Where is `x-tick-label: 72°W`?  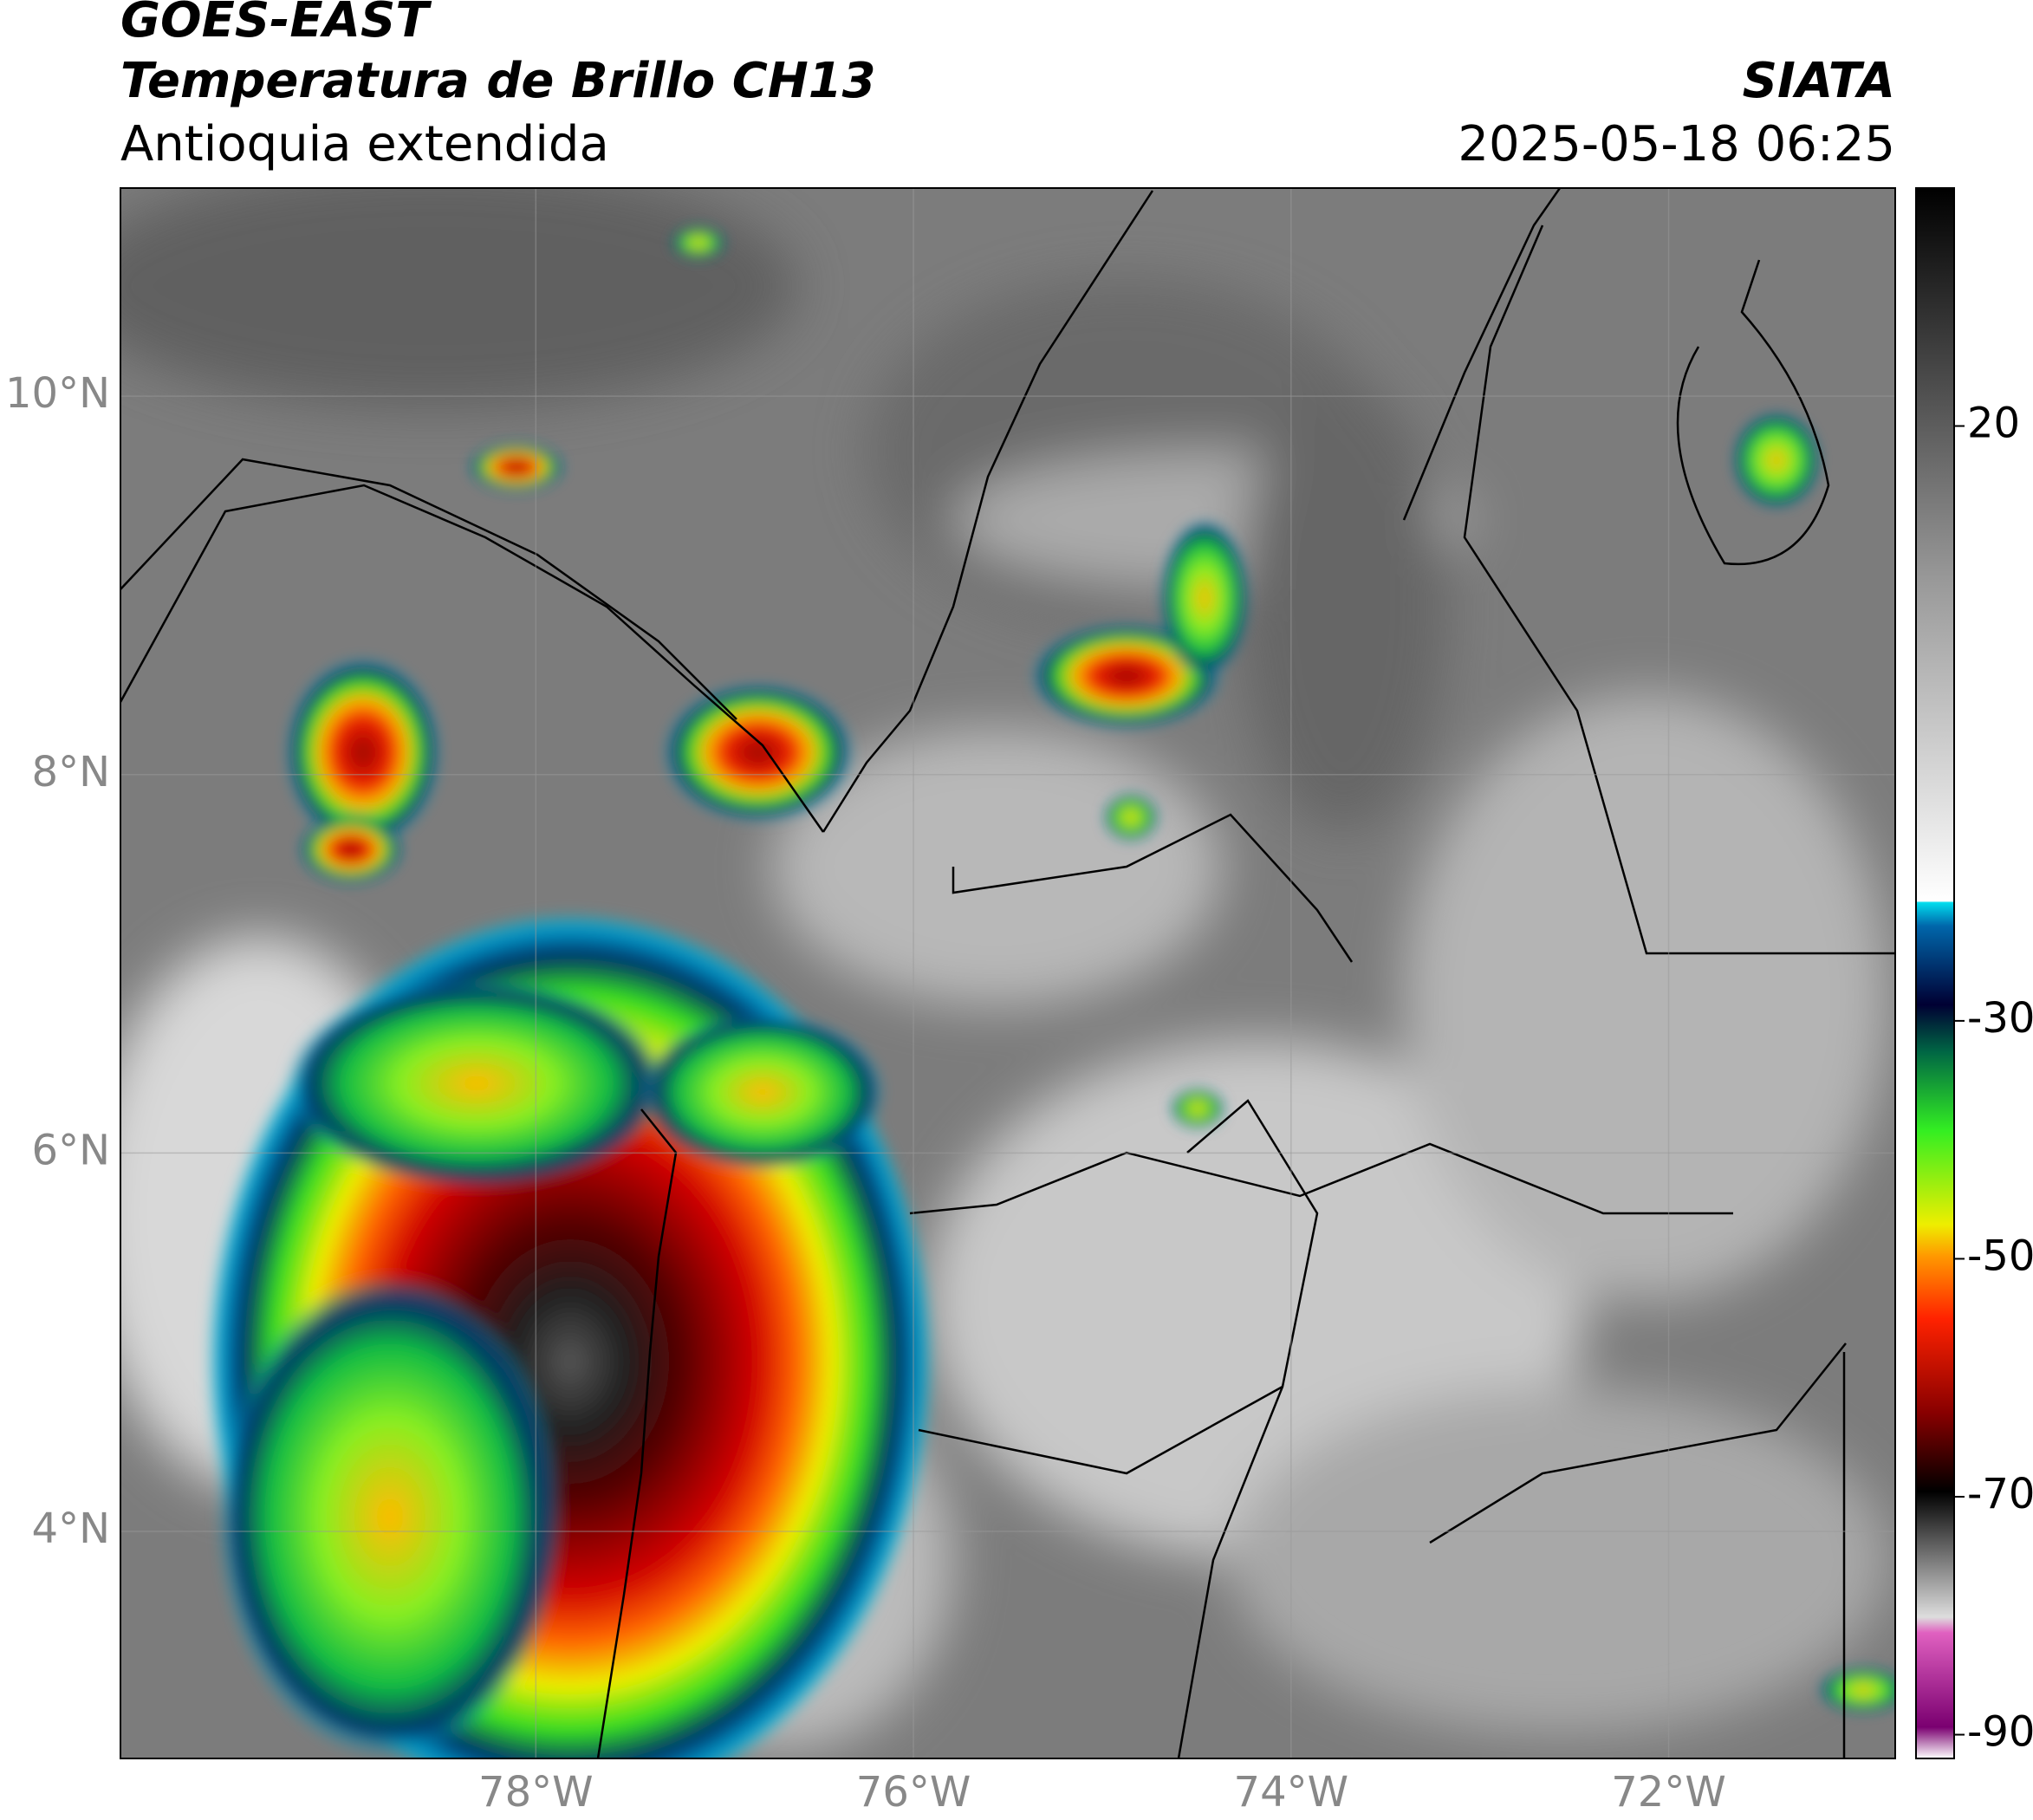
x-tick-label: 72°W is located at coordinates (1668, 1792).